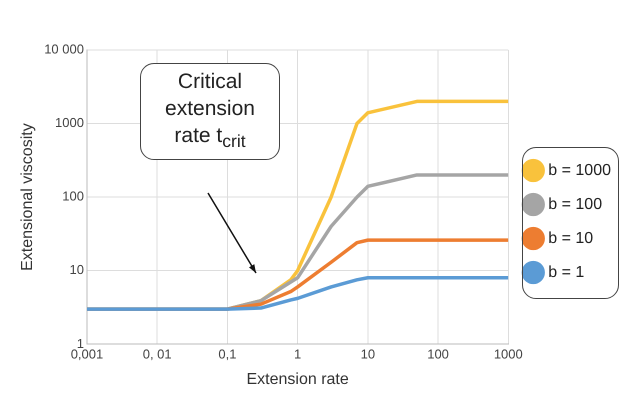  I want to click on legend-label: b = 1, so click(566, 272).